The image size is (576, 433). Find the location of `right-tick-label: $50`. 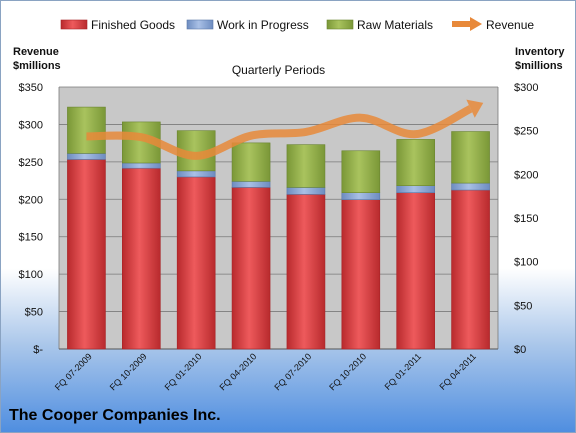

right-tick-label: $50 is located at coordinates (523, 306).